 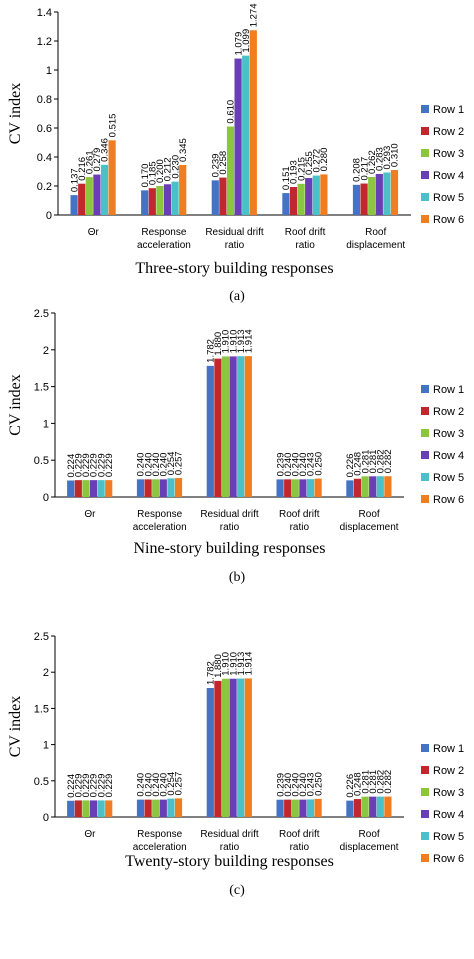 What do you see at coordinates (160, 171) in the screenshot?
I see `data-label: 0.200` at bounding box center [160, 171].